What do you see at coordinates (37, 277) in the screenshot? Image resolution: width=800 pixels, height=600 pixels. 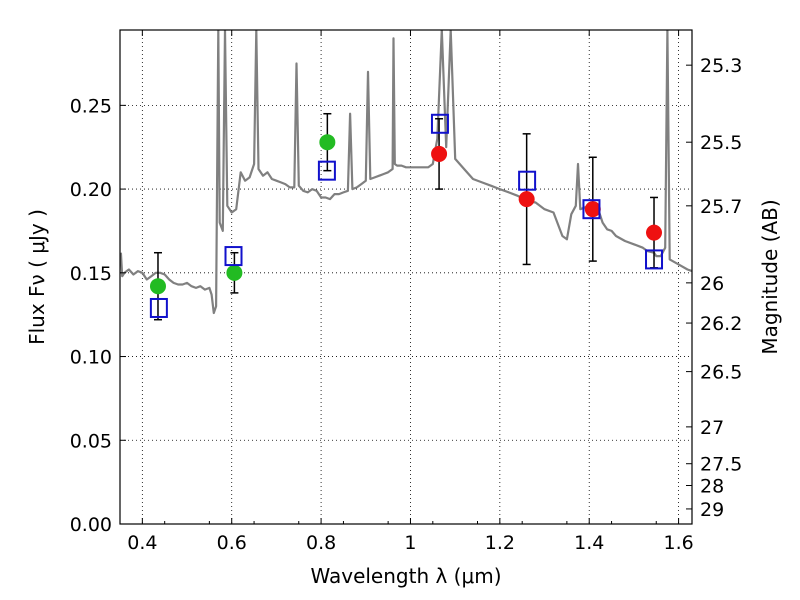 I see `y-axis-label: Flux Fν ( μJy )` at bounding box center [37, 277].